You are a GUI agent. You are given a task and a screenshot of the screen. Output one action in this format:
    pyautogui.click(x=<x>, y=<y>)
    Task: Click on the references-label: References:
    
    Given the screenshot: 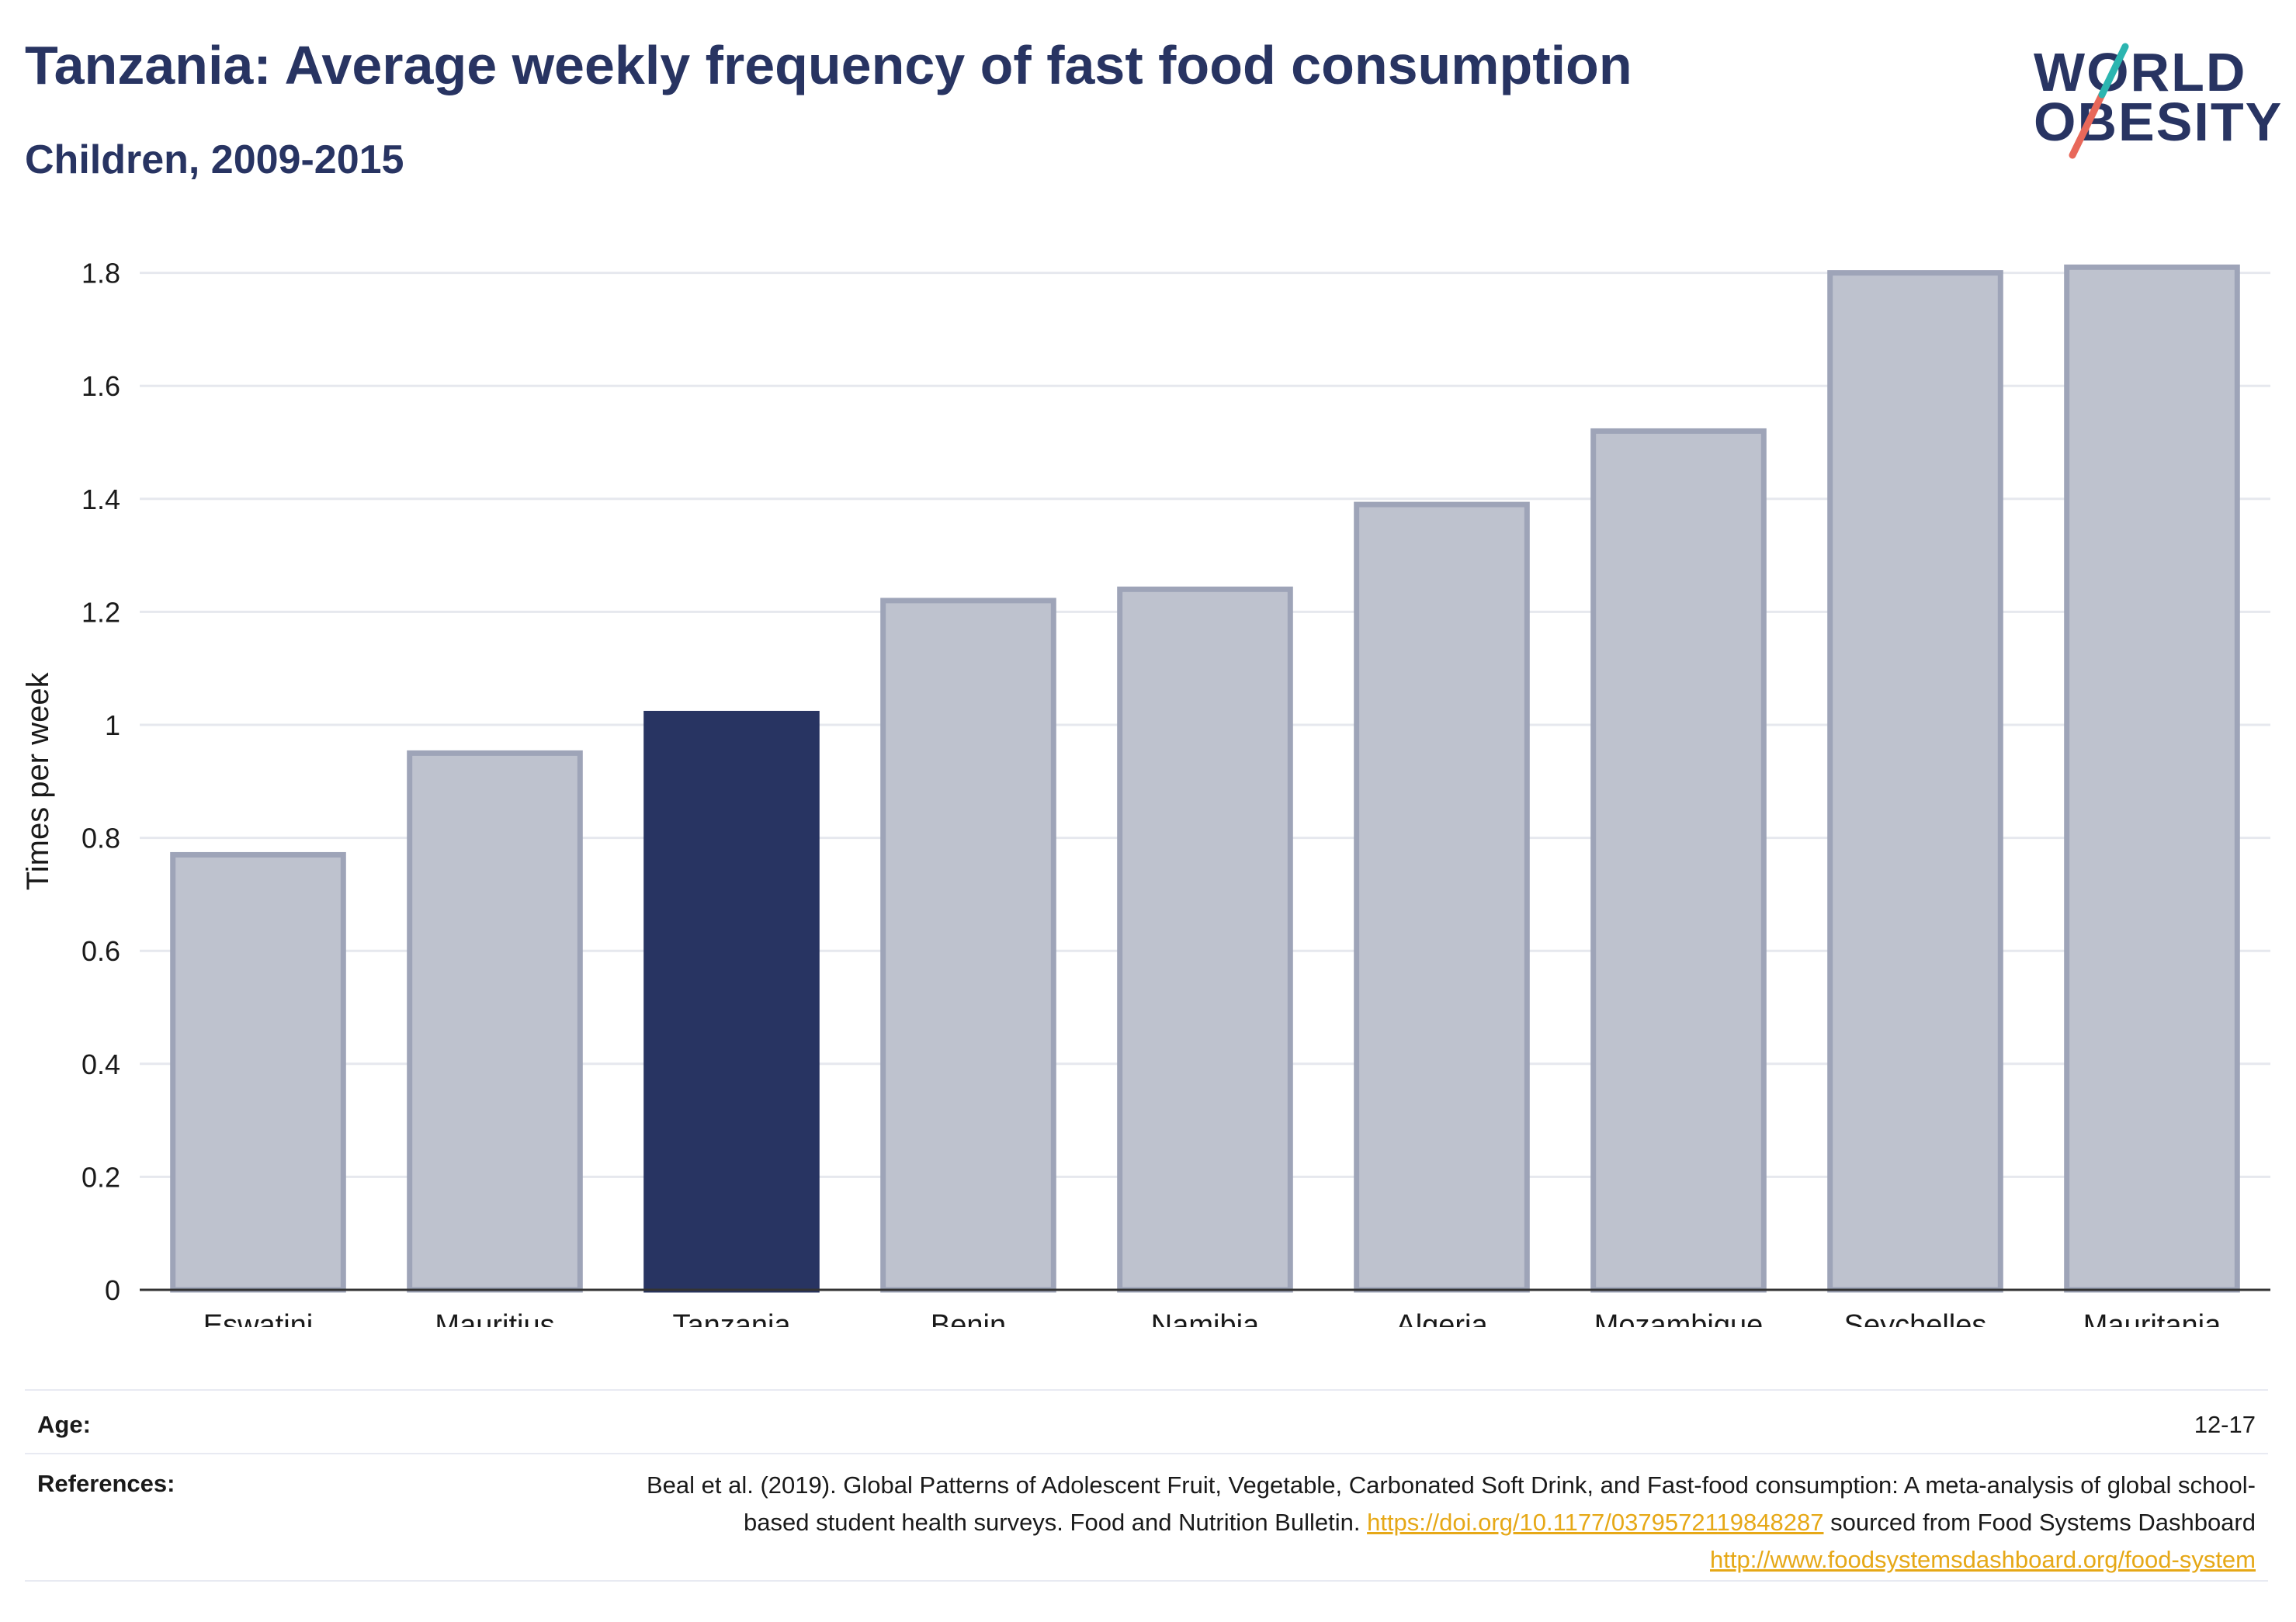 What is the action you would take?
    pyautogui.click(x=106, y=1483)
    